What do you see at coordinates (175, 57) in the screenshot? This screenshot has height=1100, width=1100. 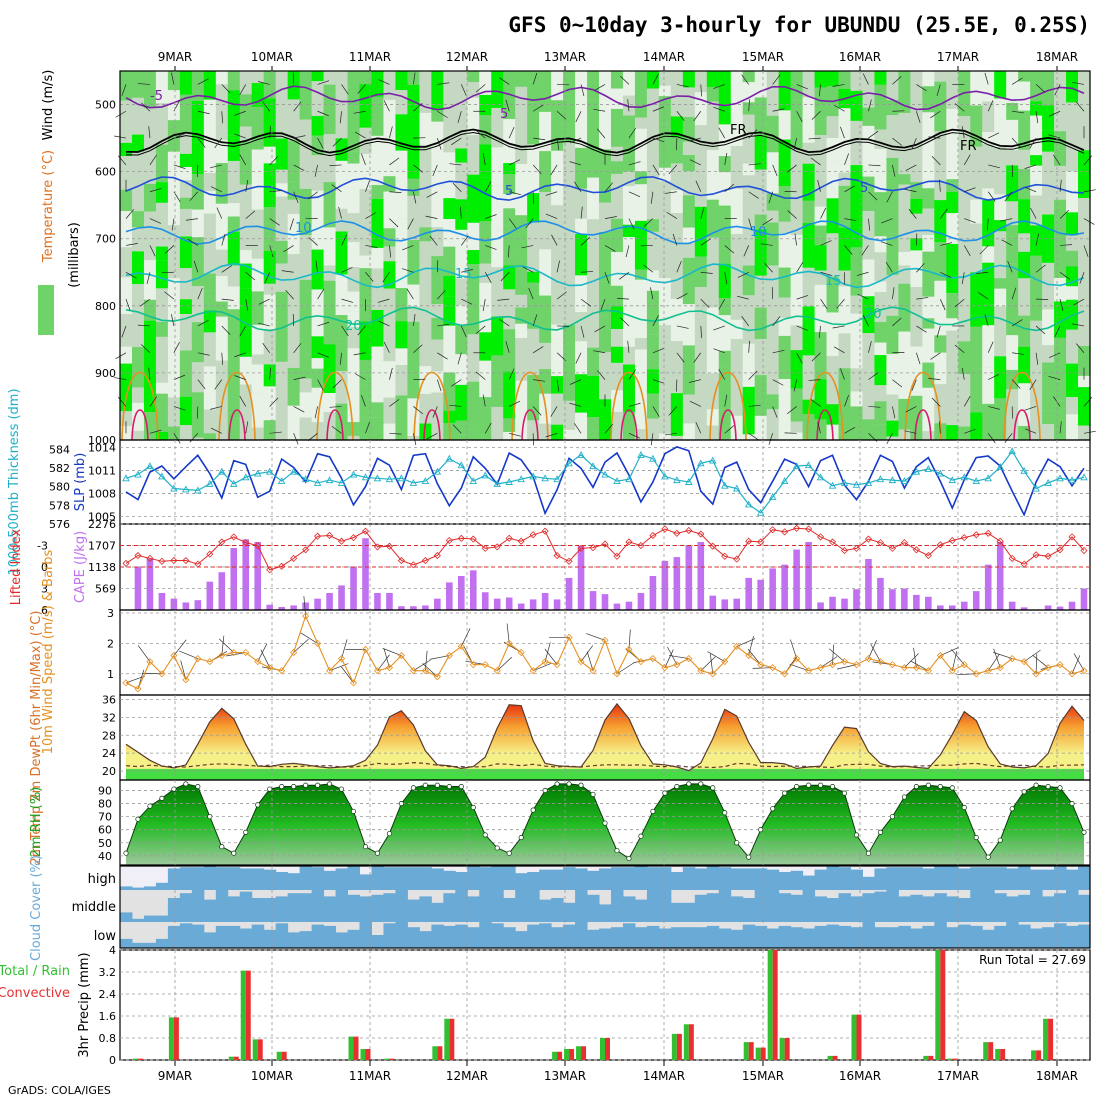 I see `top-date-label: 9MAR` at bounding box center [175, 57].